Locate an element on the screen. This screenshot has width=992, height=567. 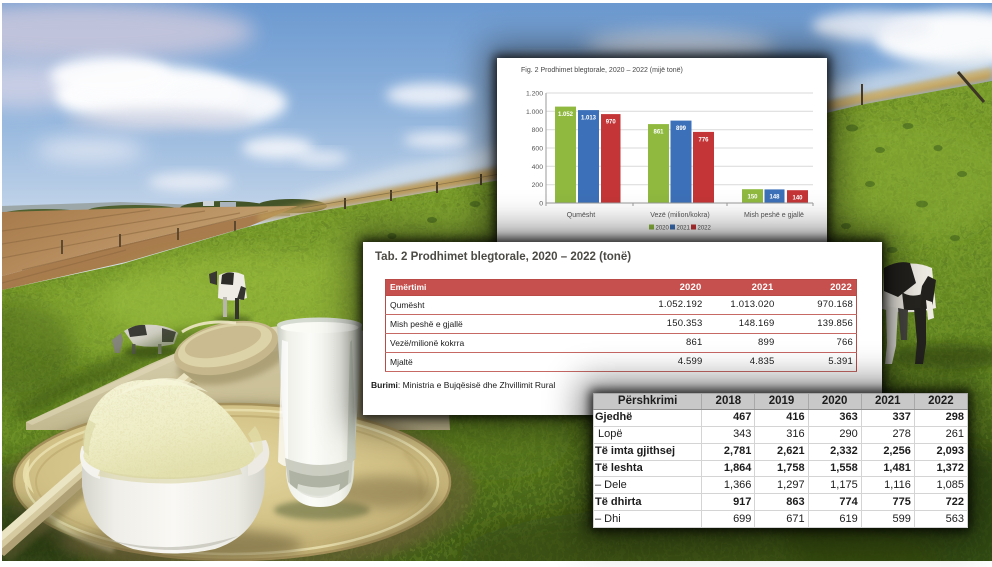
svg-text: 800 is located at coordinates (538, 130).